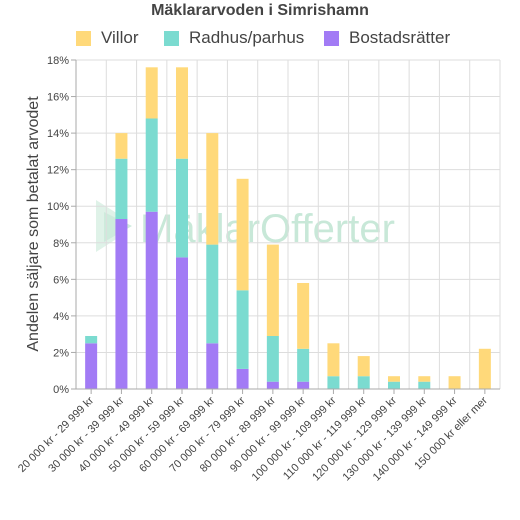 The width and height of the screenshot is (520, 520). Describe the element at coordinates (61, 280) in the screenshot. I see `y-tick-label: 6%` at that location.